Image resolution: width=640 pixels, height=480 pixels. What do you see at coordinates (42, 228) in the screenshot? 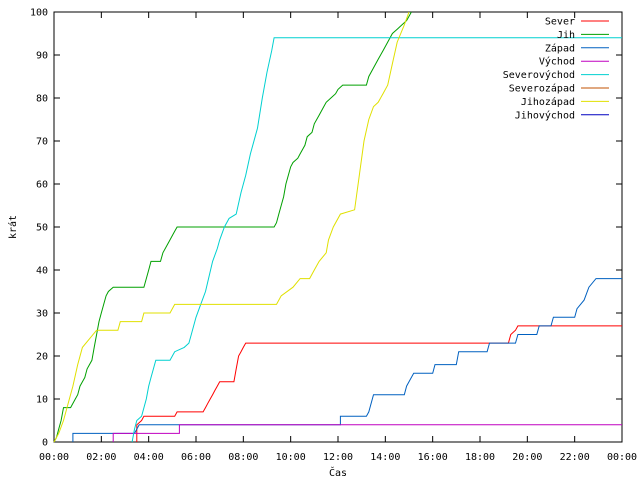
I see `y-tick-label: 50` at bounding box center [42, 228].